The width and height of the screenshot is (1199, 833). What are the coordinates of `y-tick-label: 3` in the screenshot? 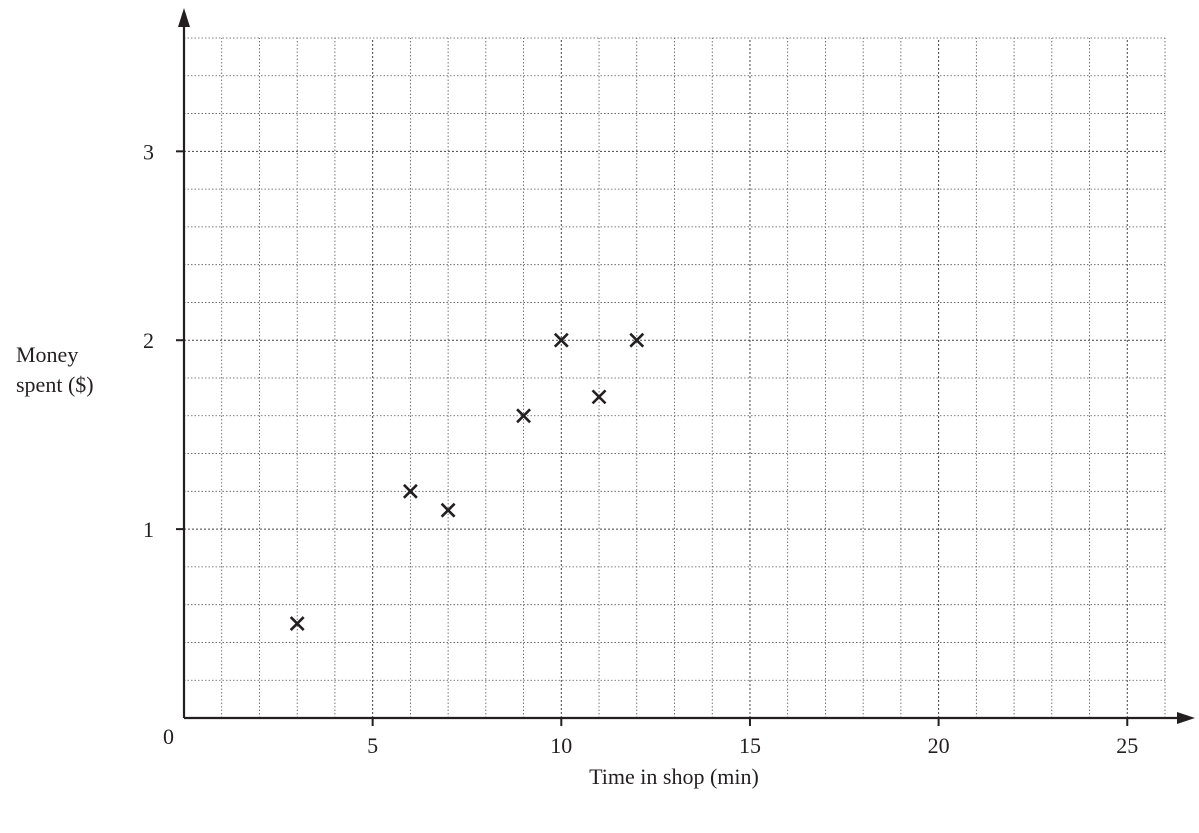 It's located at (148, 151).